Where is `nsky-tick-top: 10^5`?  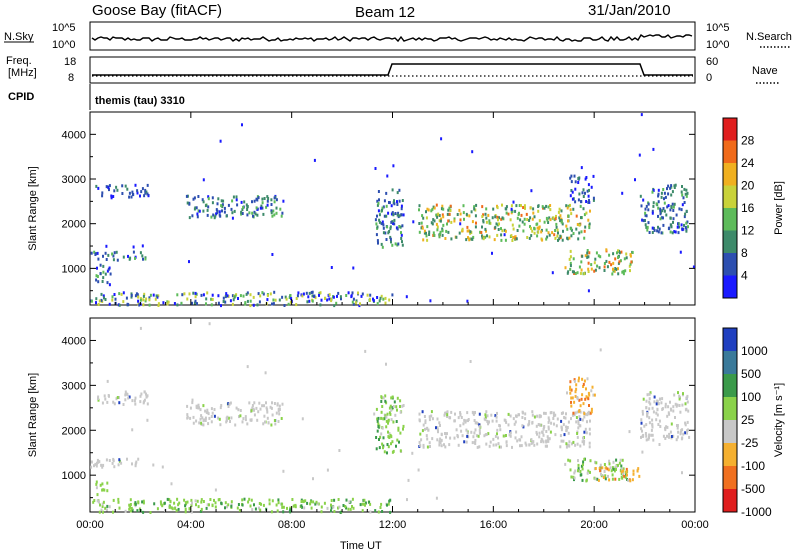
nsky-tick-top: 10^5 is located at coordinates (64, 28).